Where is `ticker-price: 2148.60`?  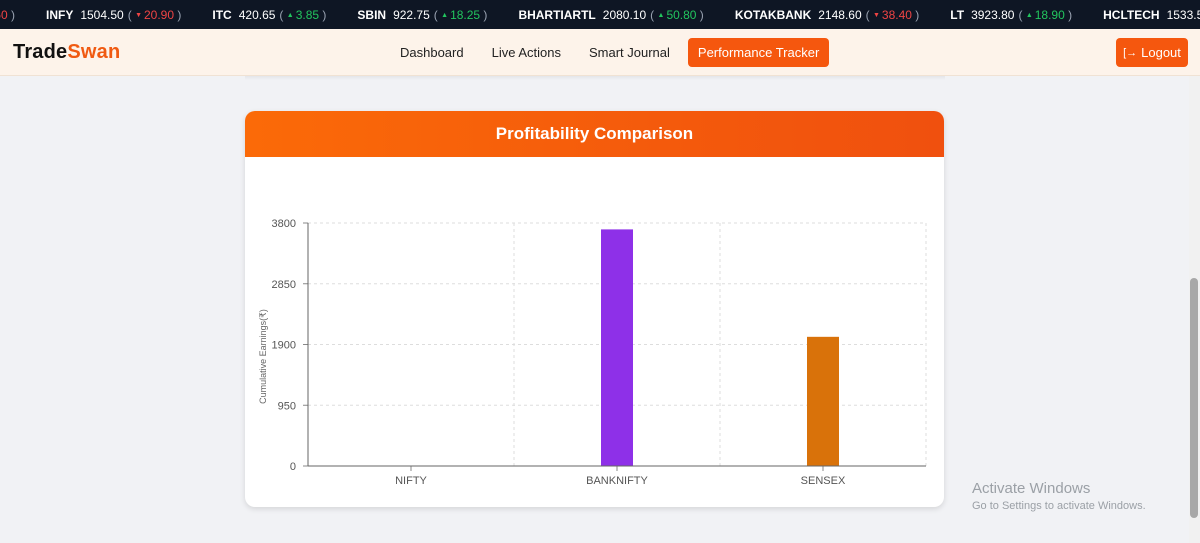 ticker-price: 2148.60 is located at coordinates (840, 14).